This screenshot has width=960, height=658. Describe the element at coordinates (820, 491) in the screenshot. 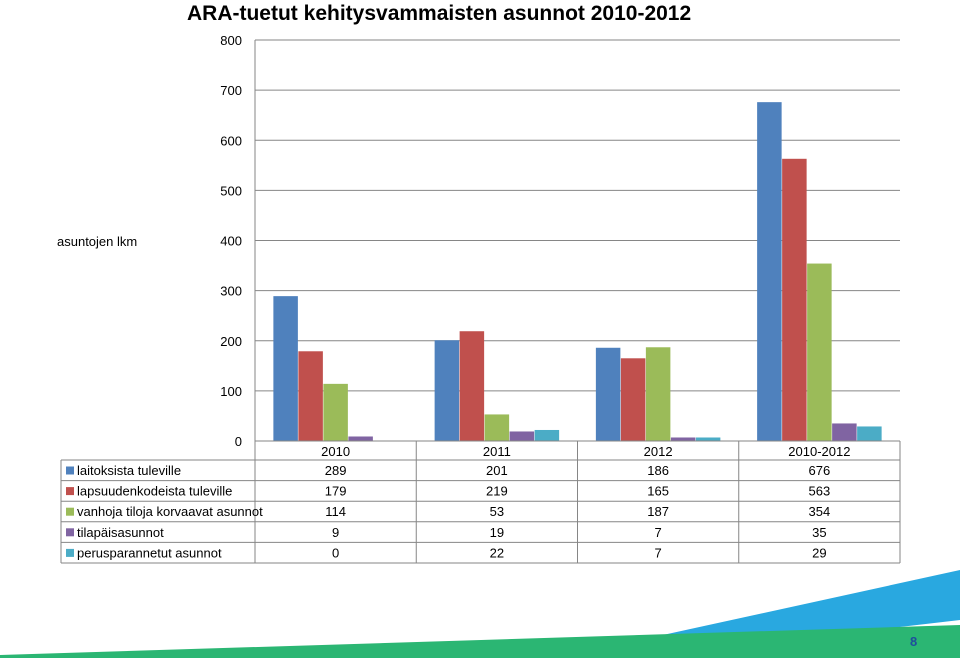

I see `data-label: 563` at that location.